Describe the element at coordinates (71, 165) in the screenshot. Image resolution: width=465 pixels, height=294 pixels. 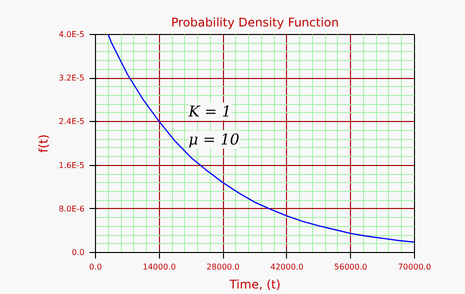
I see `y-tick-label: 1.6E-5` at that location.